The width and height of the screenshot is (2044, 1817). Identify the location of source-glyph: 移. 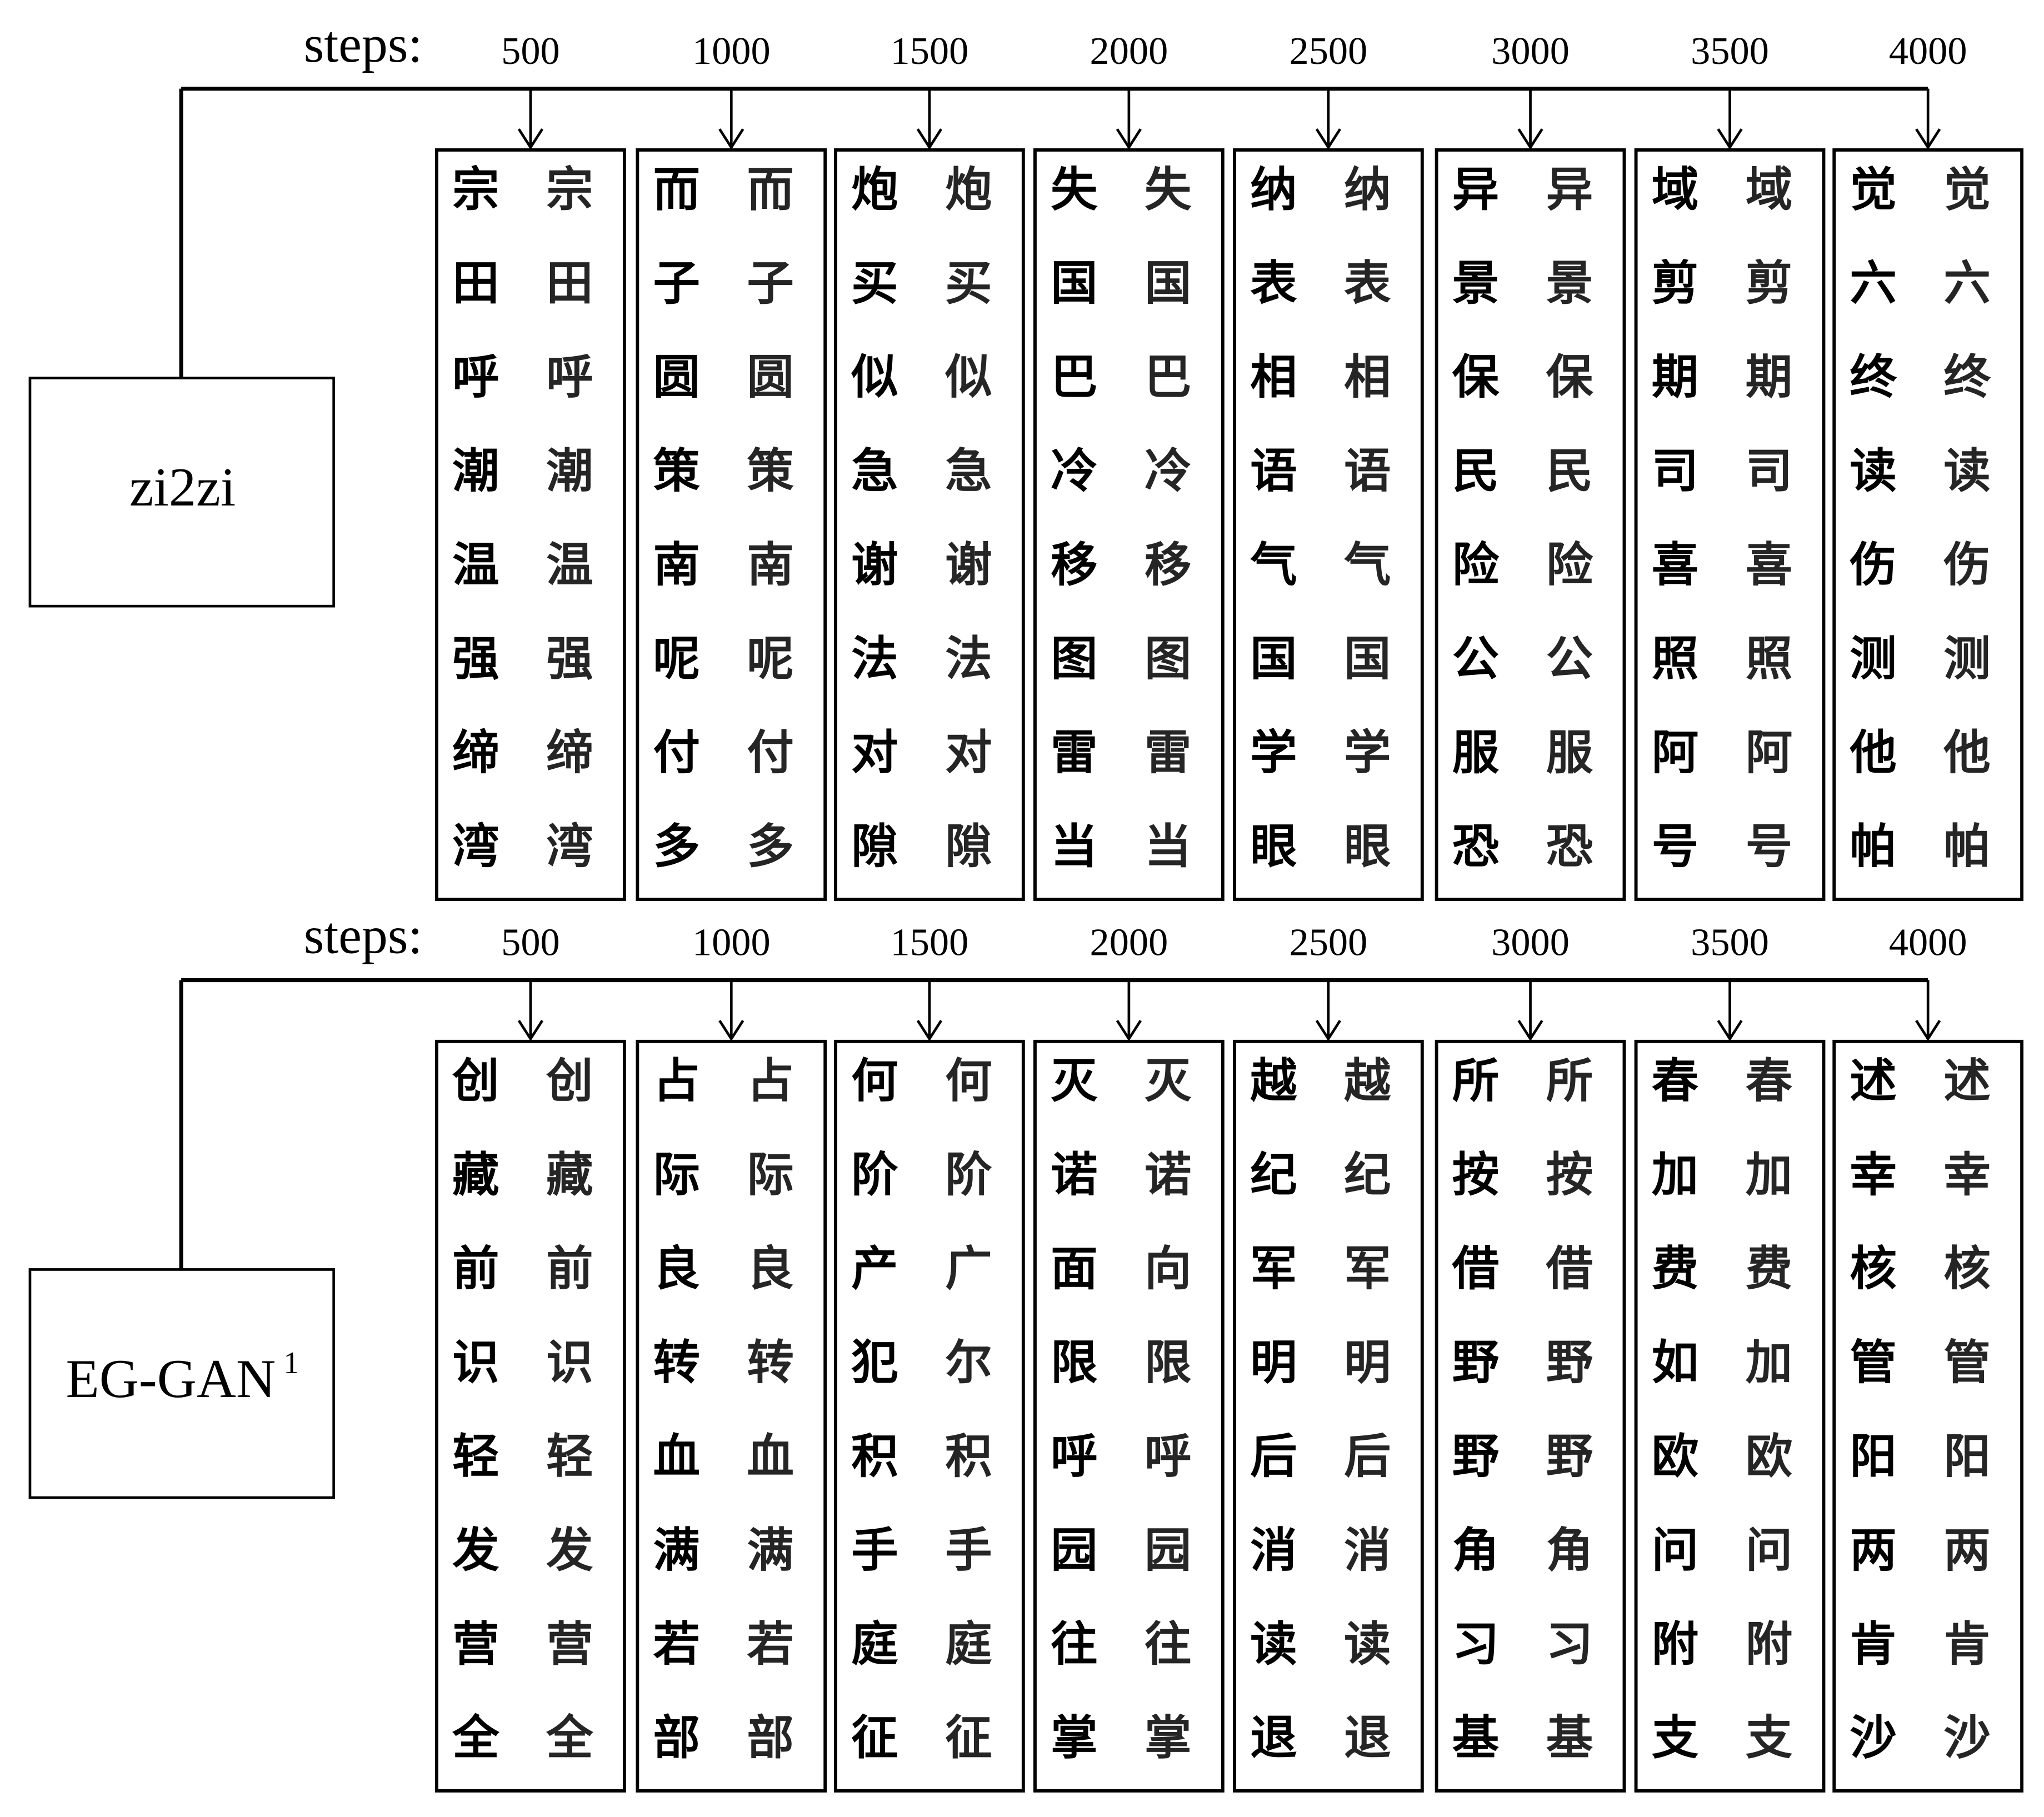
(1074, 565).